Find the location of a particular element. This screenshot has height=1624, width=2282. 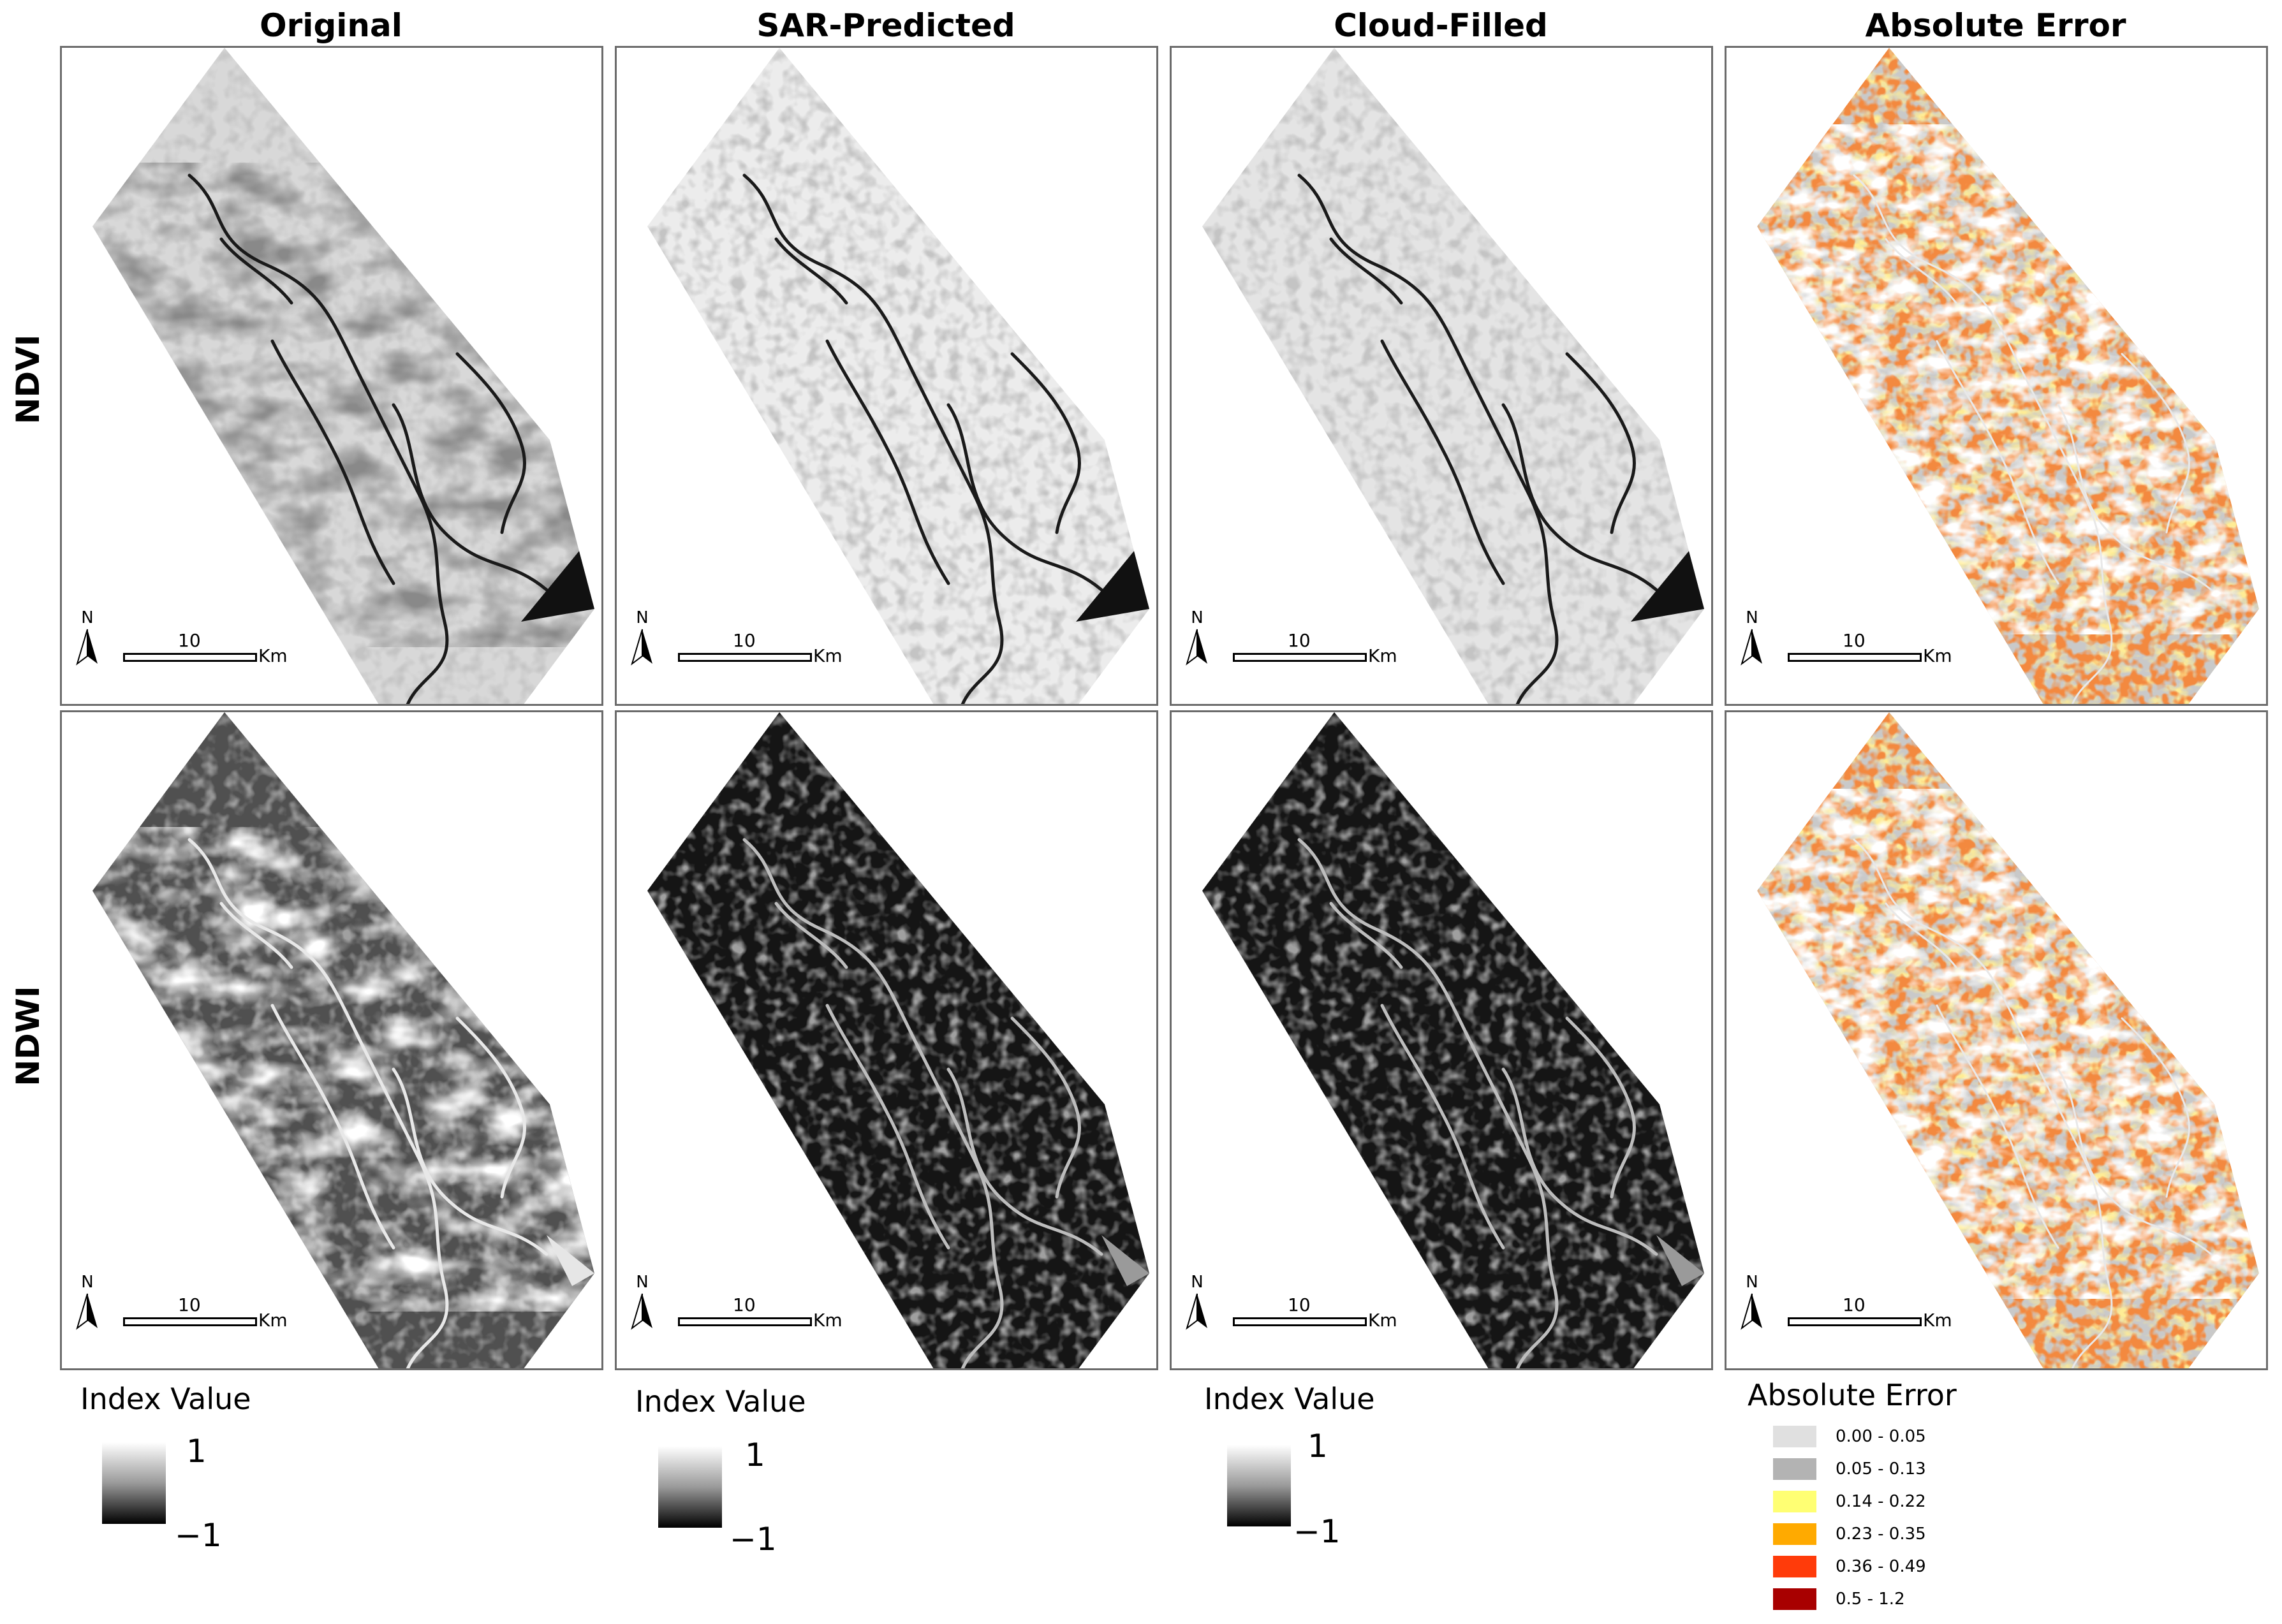

map-panel-ndvi-original: N 10 Km is located at coordinates (331, 376).